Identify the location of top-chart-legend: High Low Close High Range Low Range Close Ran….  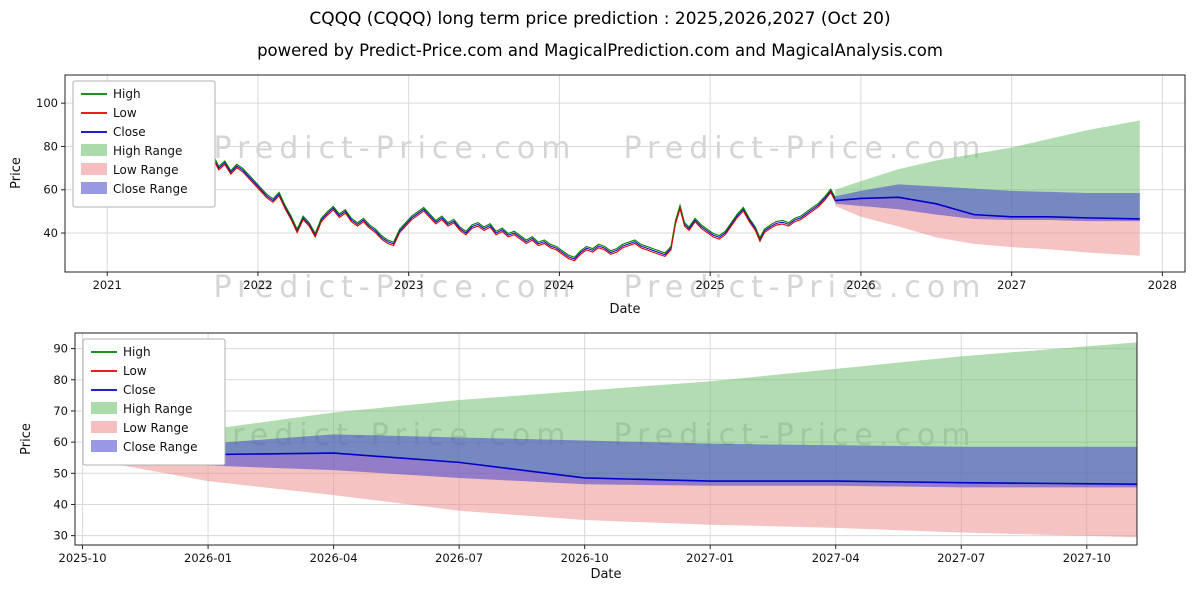
(144, 144).